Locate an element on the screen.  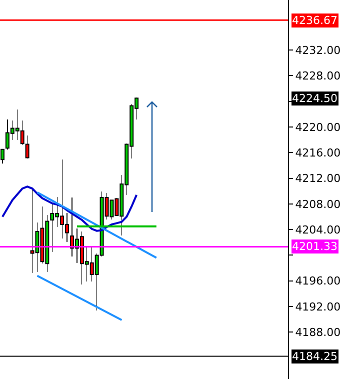
text: 4224.50 is located at coordinates (315, 98).